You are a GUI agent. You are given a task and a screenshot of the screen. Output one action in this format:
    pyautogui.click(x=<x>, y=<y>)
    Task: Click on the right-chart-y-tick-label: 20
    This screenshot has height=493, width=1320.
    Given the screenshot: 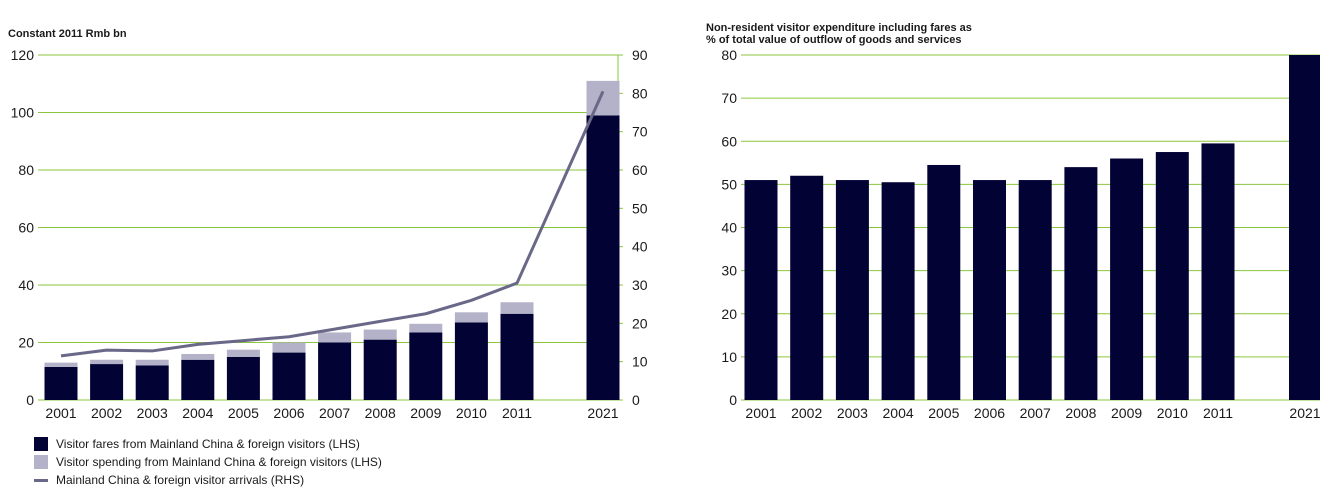 What is the action you would take?
    pyautogui.click(x=729, y=314)
    